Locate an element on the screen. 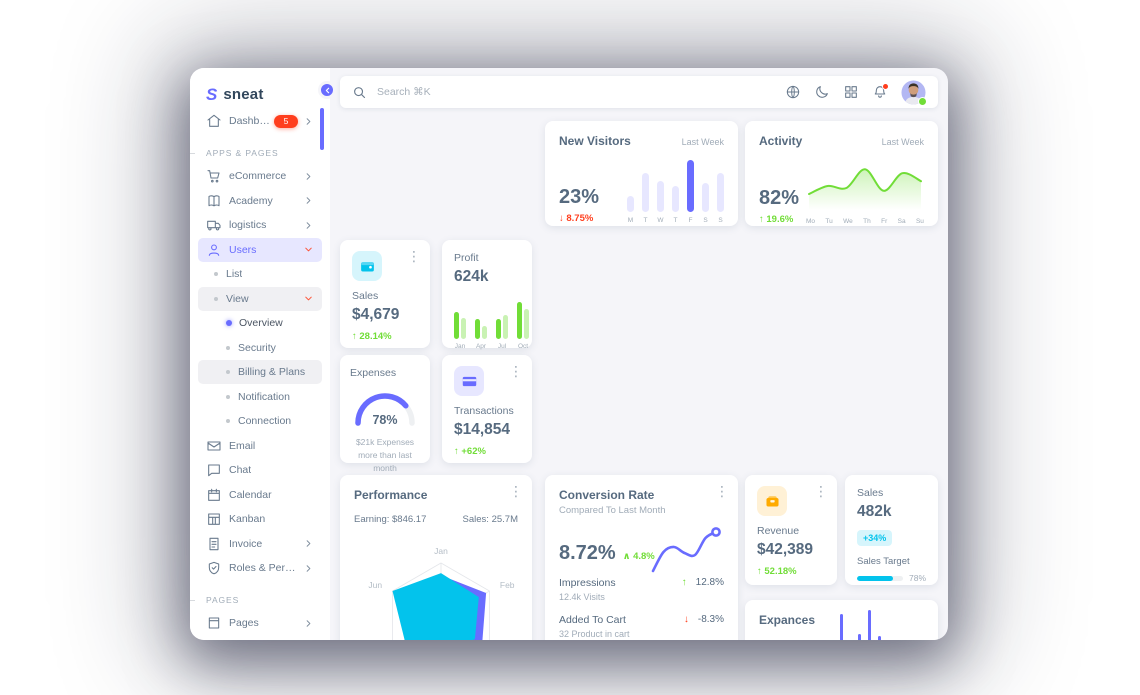  chat-icon is located at coordinates (214, 470).